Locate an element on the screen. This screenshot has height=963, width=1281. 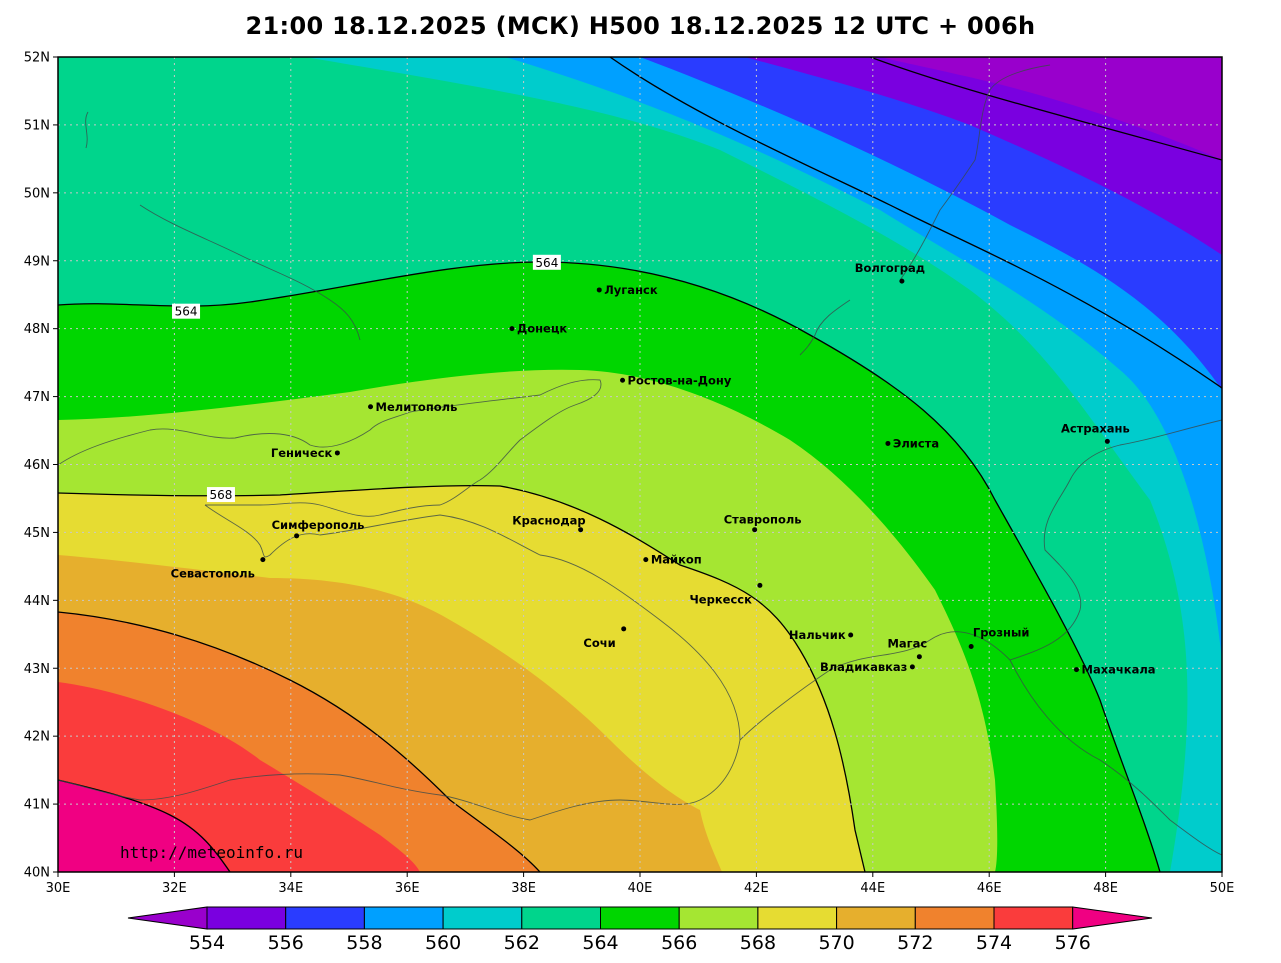
colorbar: 554 556 558 560 562 564 566 568 570 572 574 576 is located at coordinates (640, 930).